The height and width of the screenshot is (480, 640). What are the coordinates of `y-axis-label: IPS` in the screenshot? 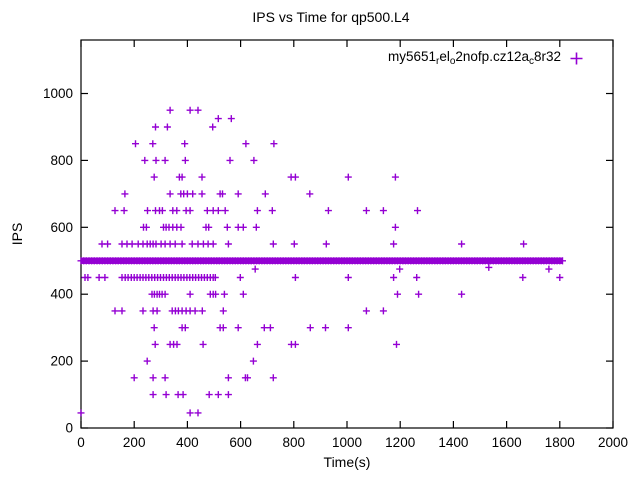 It's located at (17, 234).